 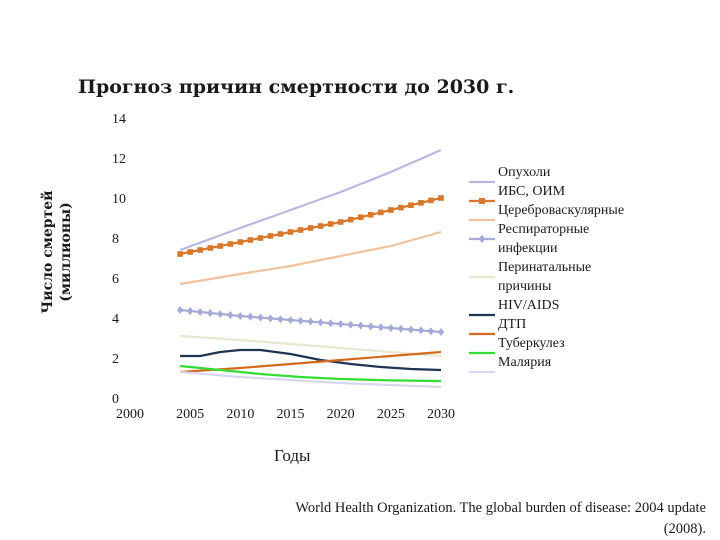 I want to click on legend-label: Респираторные, so click(x=544, y=229).